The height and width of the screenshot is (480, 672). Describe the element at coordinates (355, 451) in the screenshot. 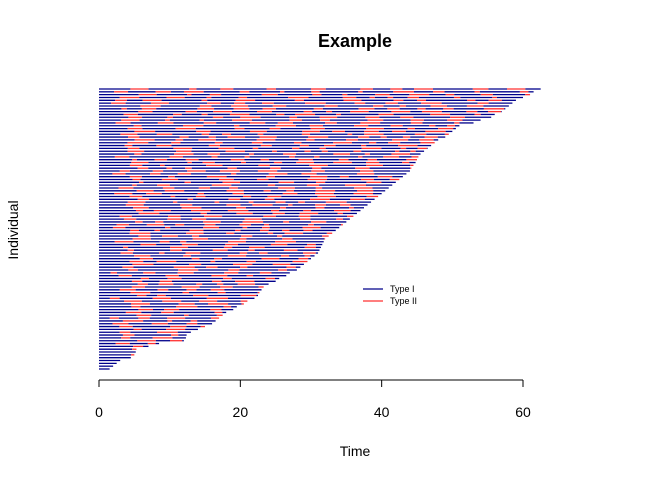

I see `x-axis-label: Time` at that location.